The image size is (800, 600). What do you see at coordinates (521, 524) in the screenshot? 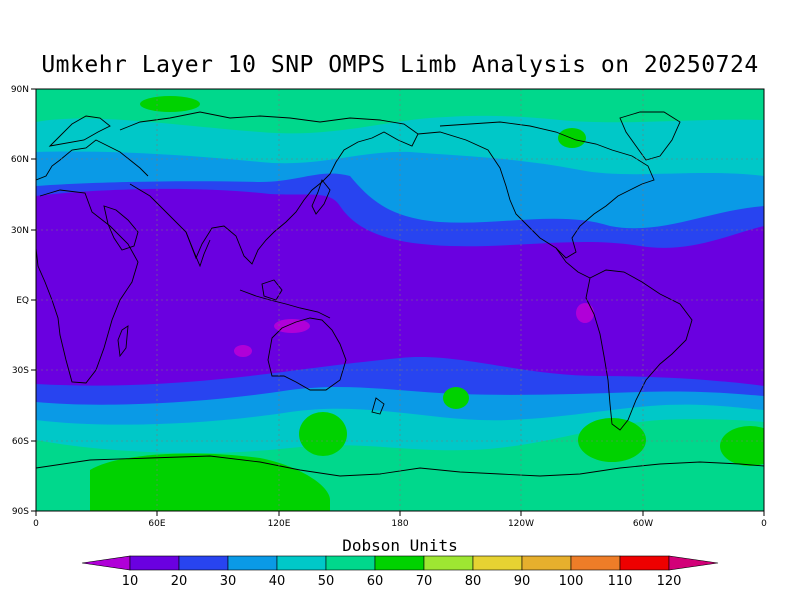
I see `lon-label: 120W` at bounding box center [521, 524].